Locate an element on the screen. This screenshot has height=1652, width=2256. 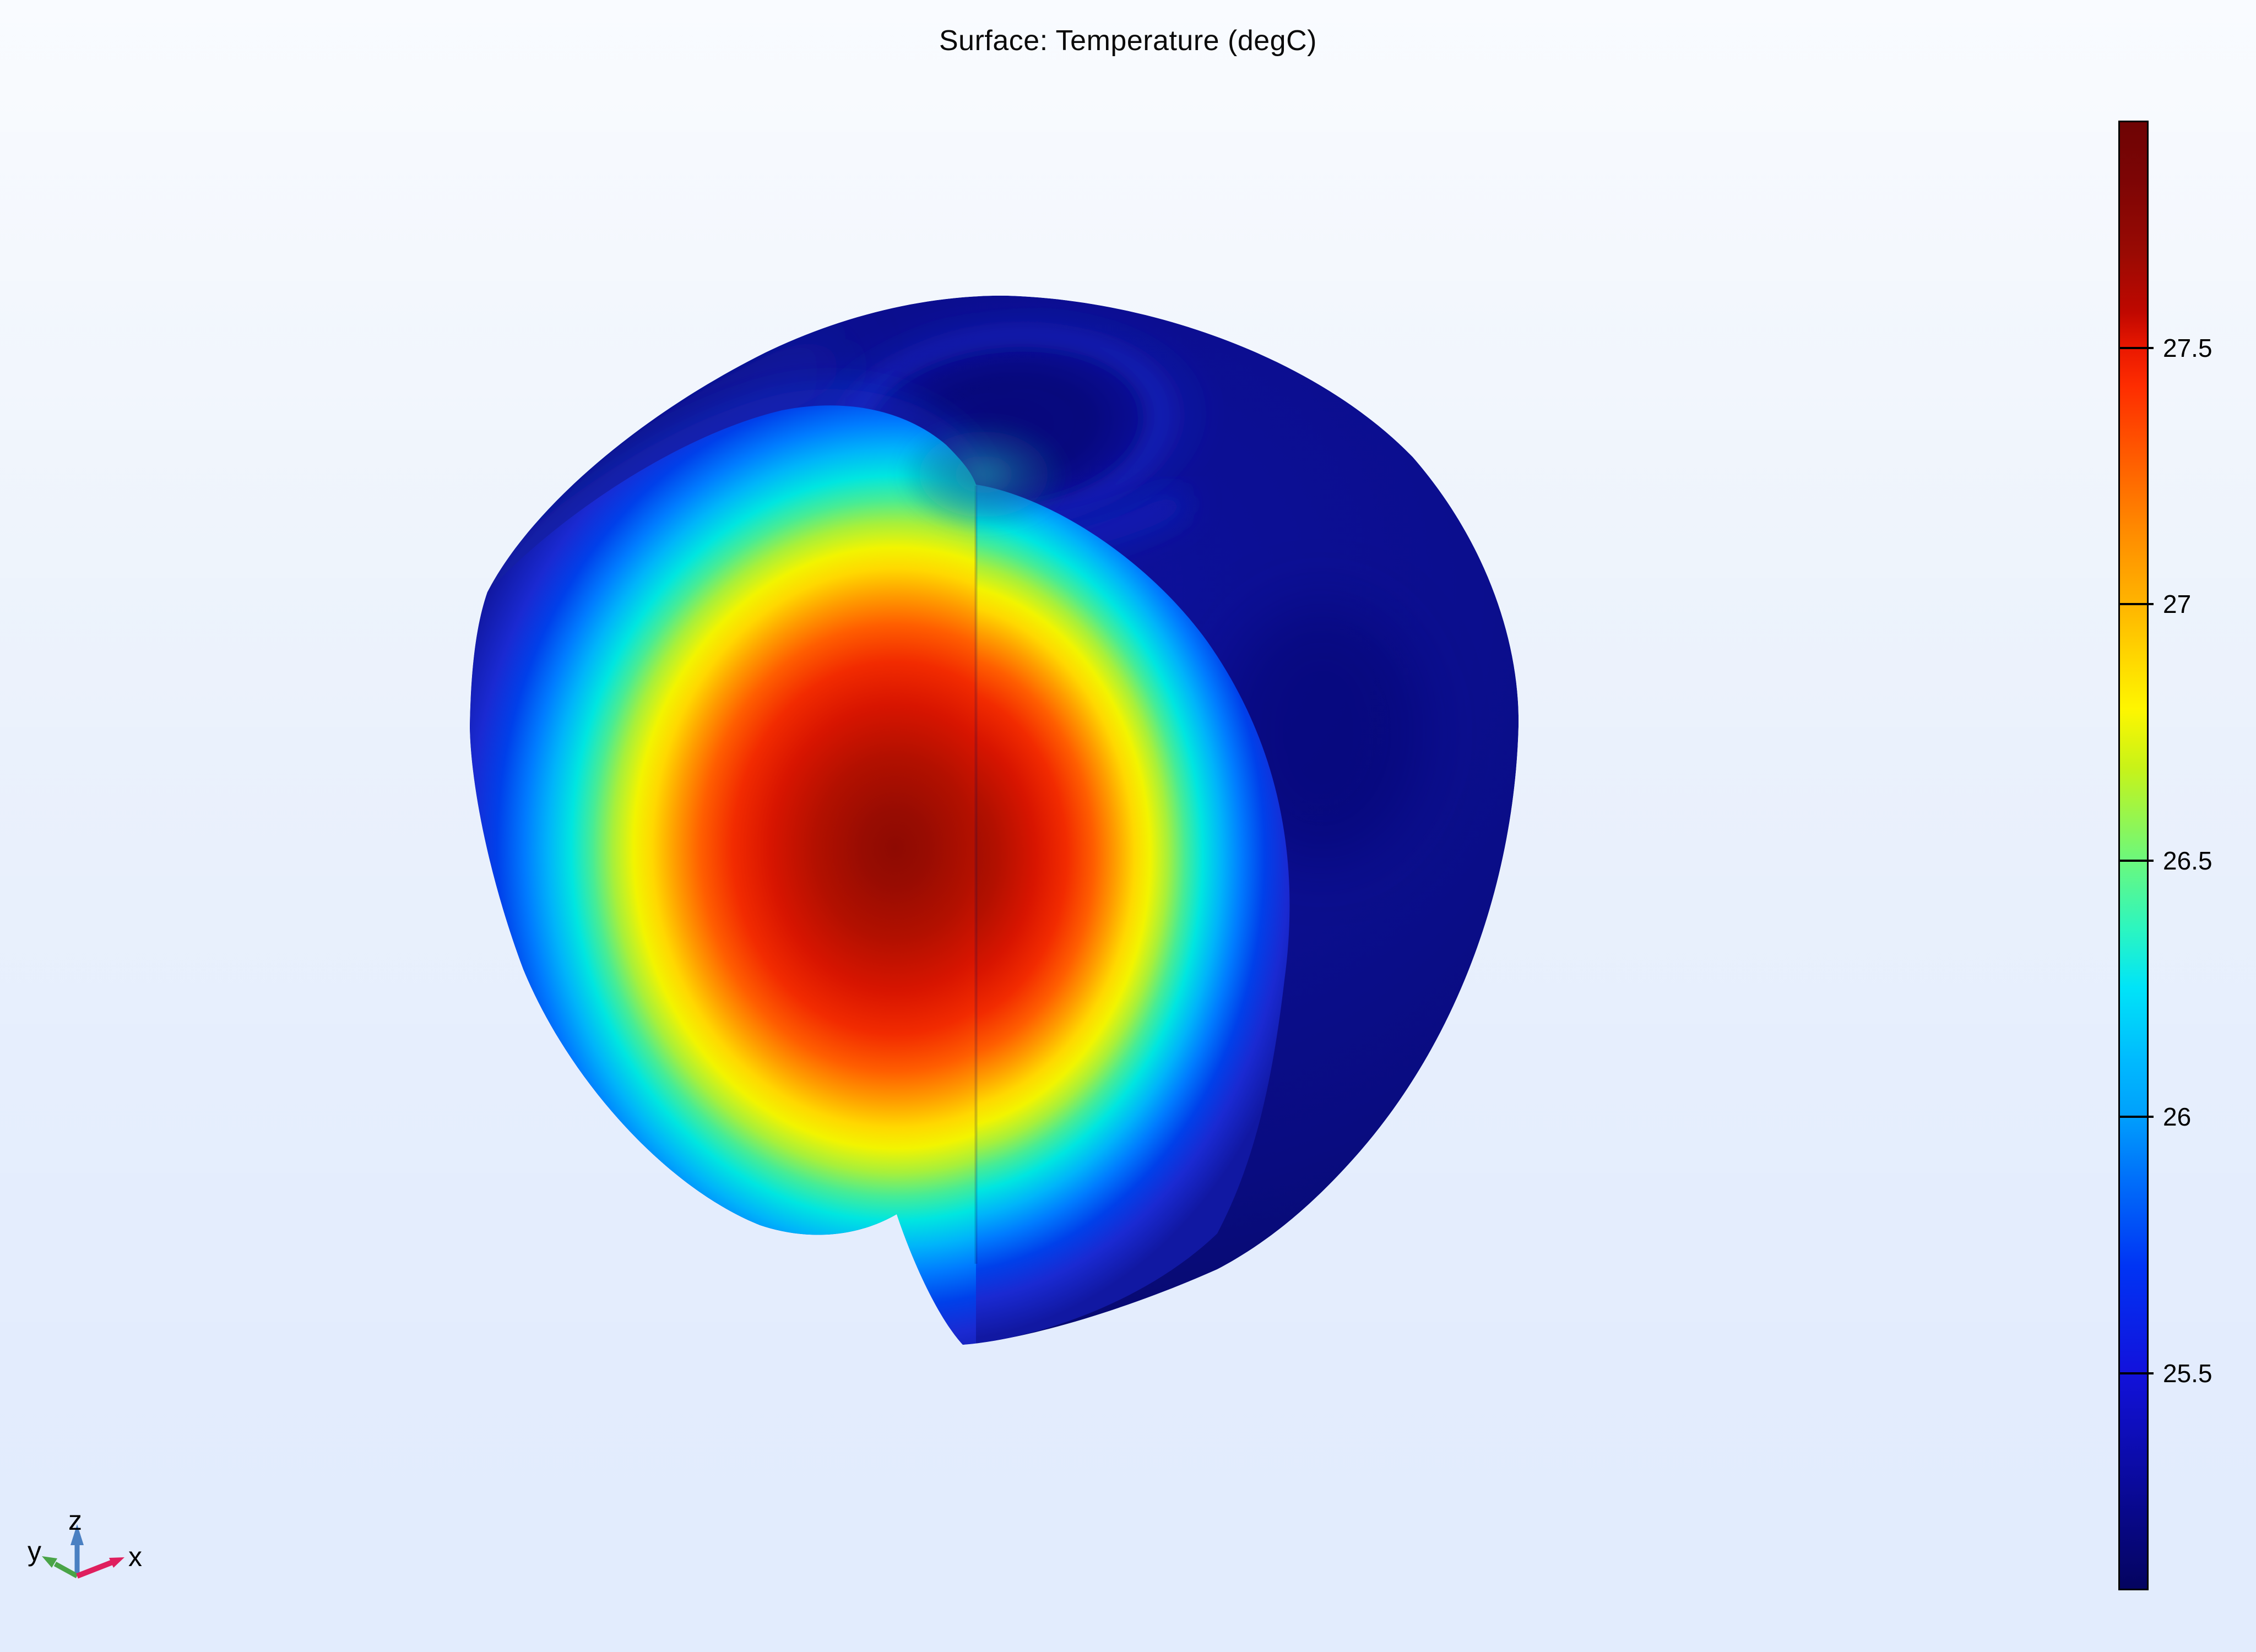
plot-title: Surface: Temperature (degC) is located at coordinates (1128, 41).